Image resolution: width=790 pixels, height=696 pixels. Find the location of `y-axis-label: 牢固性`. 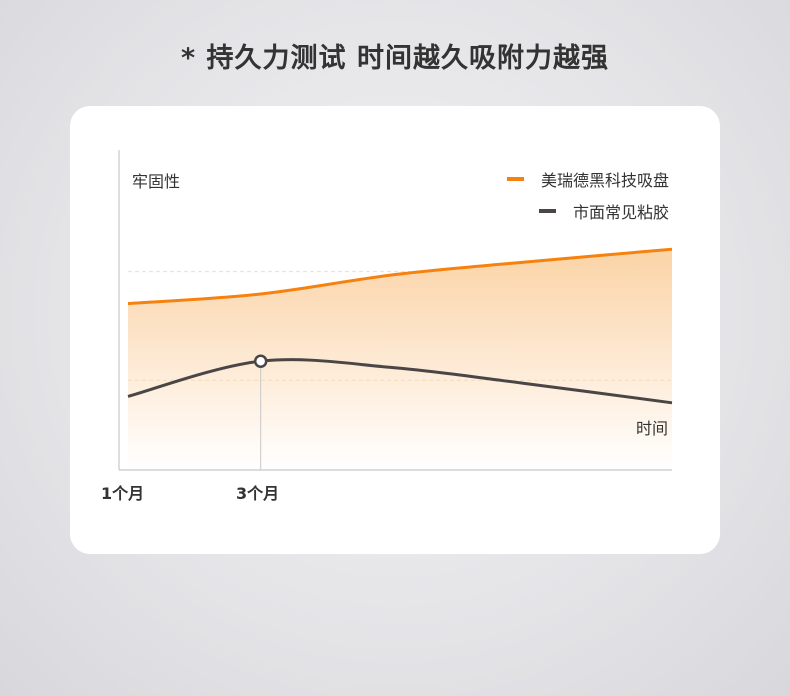

y-axis-label: 牢固性 is located at coordinates (156, 181).